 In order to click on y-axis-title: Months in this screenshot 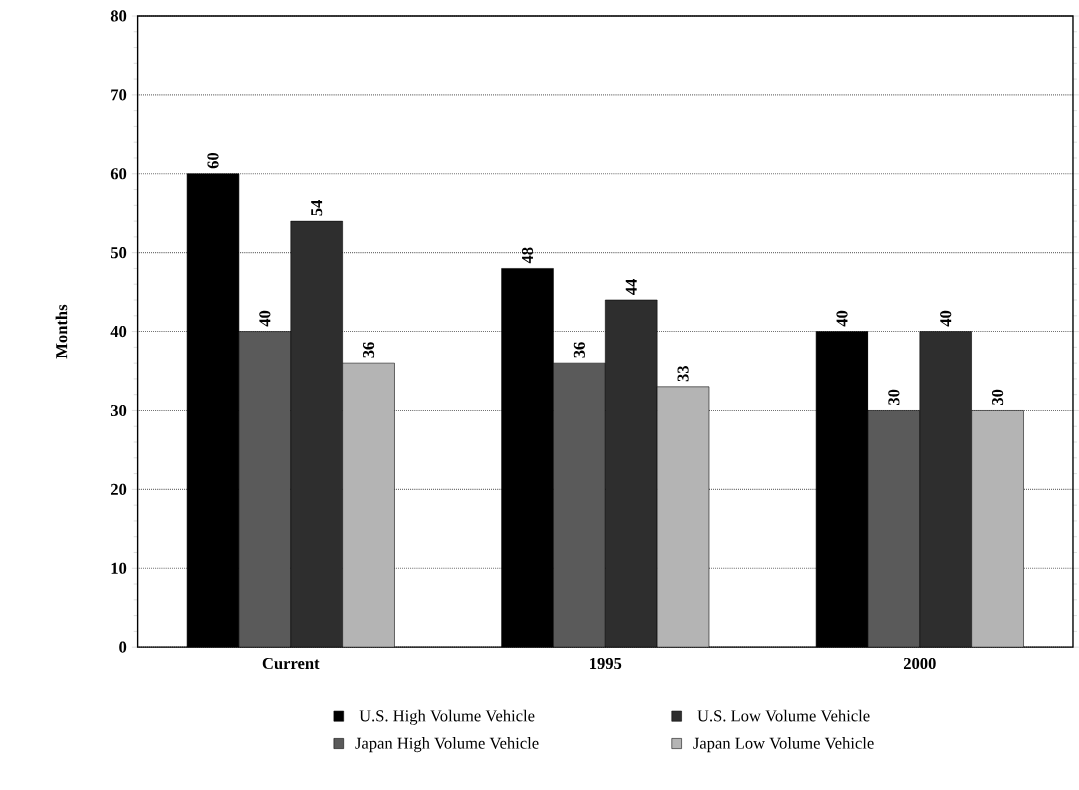, I will do `click(61, 331)`.